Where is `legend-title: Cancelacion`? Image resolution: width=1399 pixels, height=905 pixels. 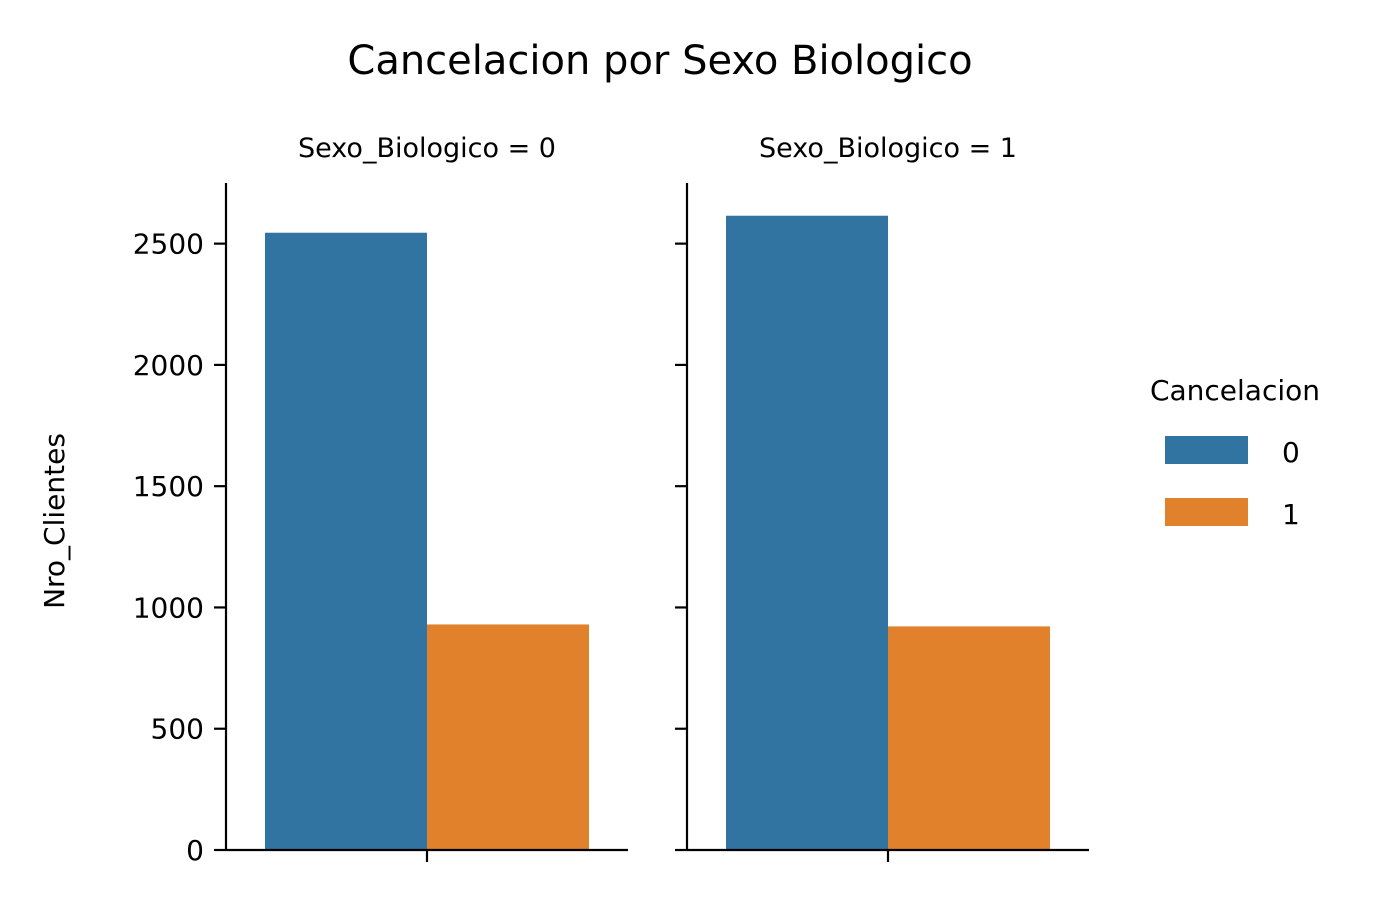
legend-title: Cancelacion is located at coordinates (1235, 390).